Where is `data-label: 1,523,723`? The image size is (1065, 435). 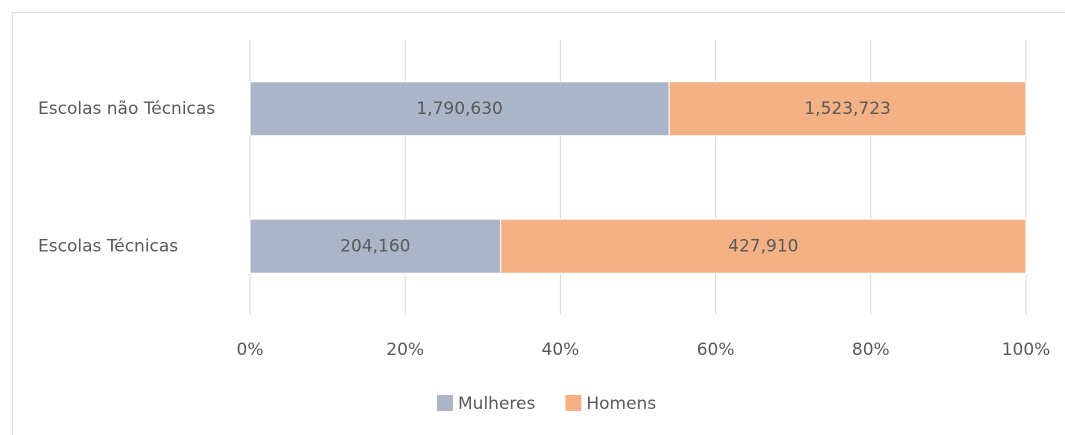 data-label: 1,523,723 is located at coordinates (847, 109).